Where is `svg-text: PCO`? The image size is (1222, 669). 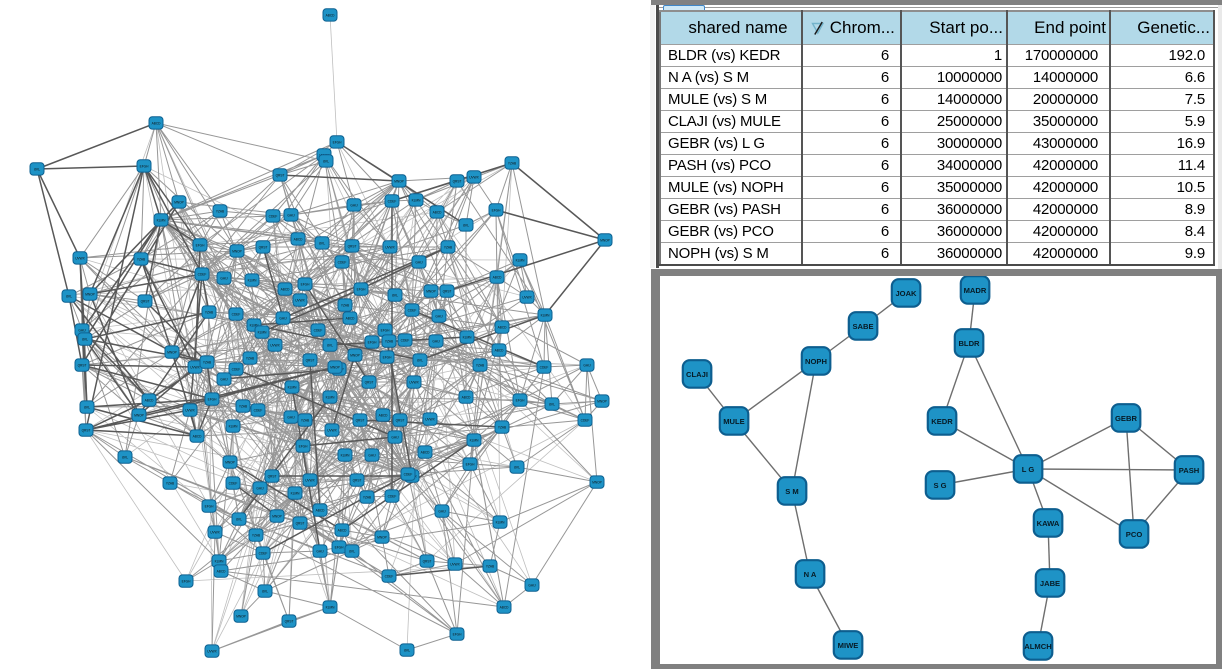
svg-text: PCO is located at coordinates (1134, 534).